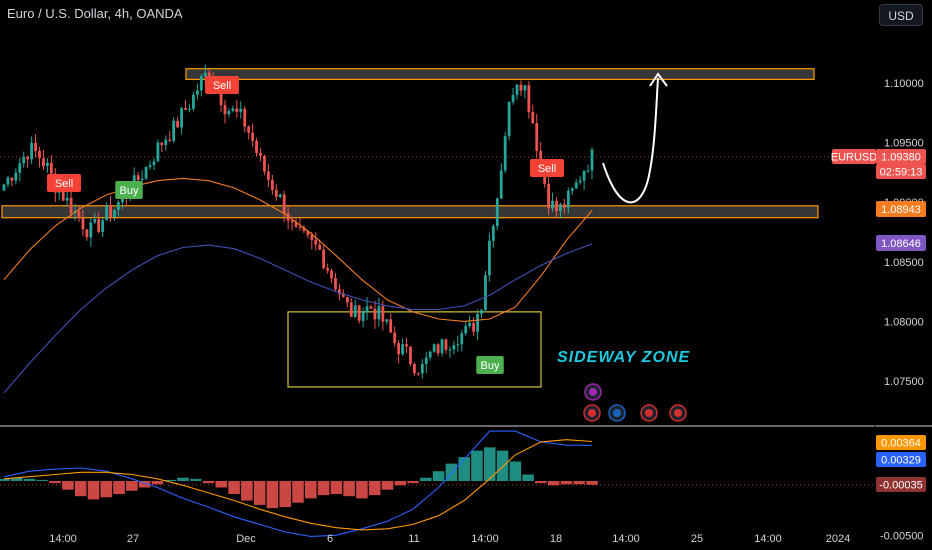 The height and width of the screenshot is (550, 932). Describe the element at coordinates (129, 191) in the screenshot. I see `buy-signal-text: Buy` at that location.